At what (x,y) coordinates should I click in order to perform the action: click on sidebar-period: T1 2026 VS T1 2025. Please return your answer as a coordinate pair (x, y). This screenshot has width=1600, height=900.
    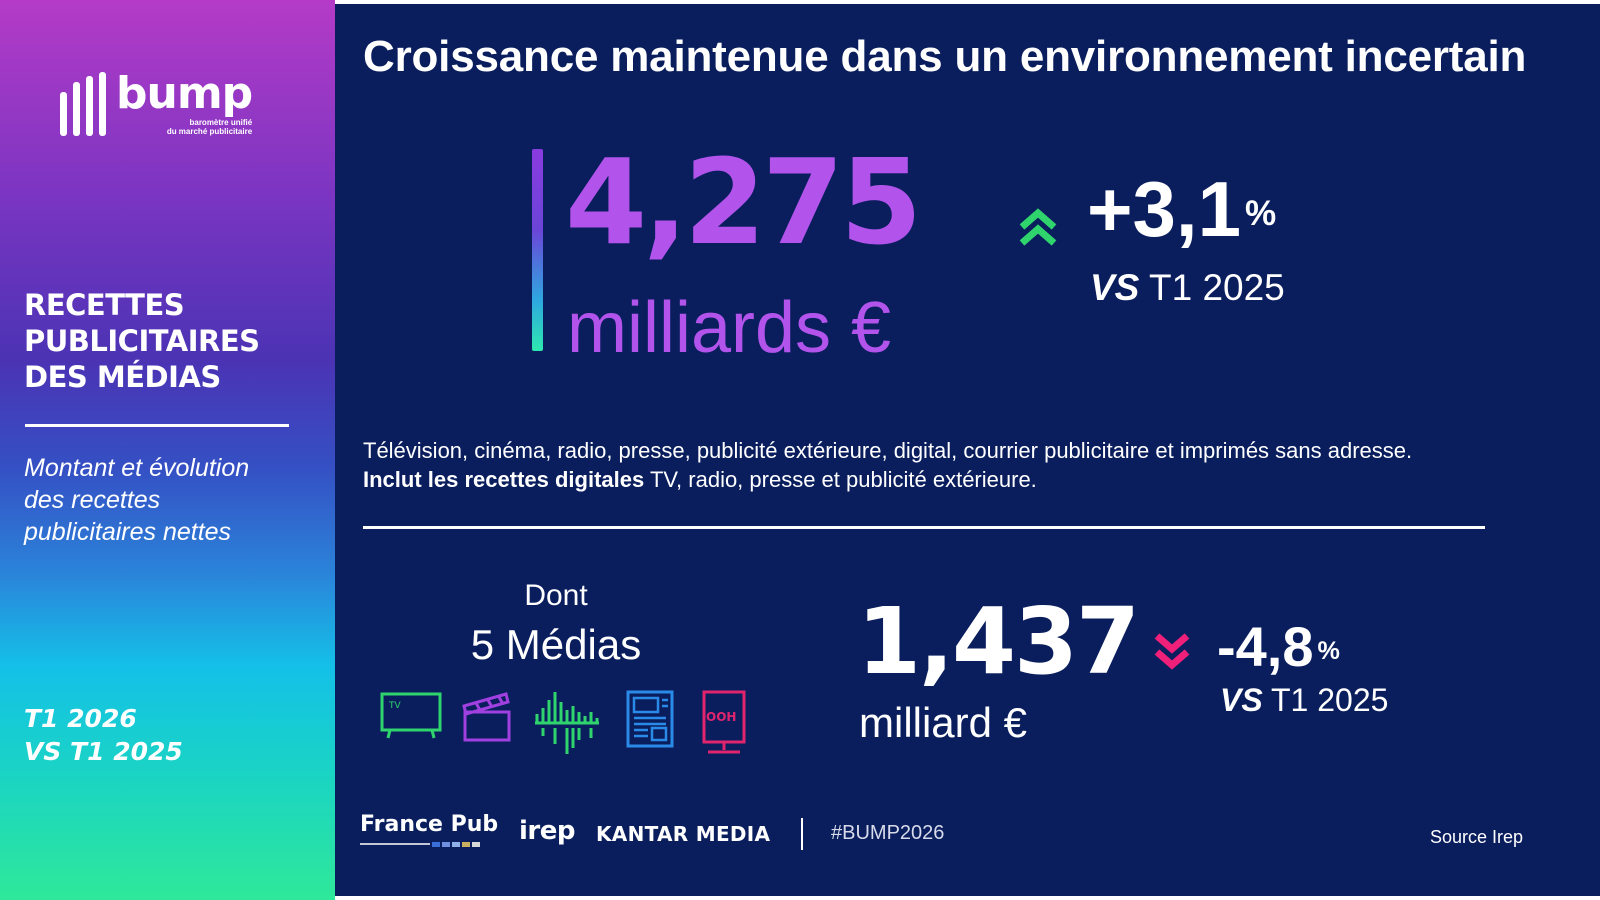
    Looking at the image, I should click on (103, 735).